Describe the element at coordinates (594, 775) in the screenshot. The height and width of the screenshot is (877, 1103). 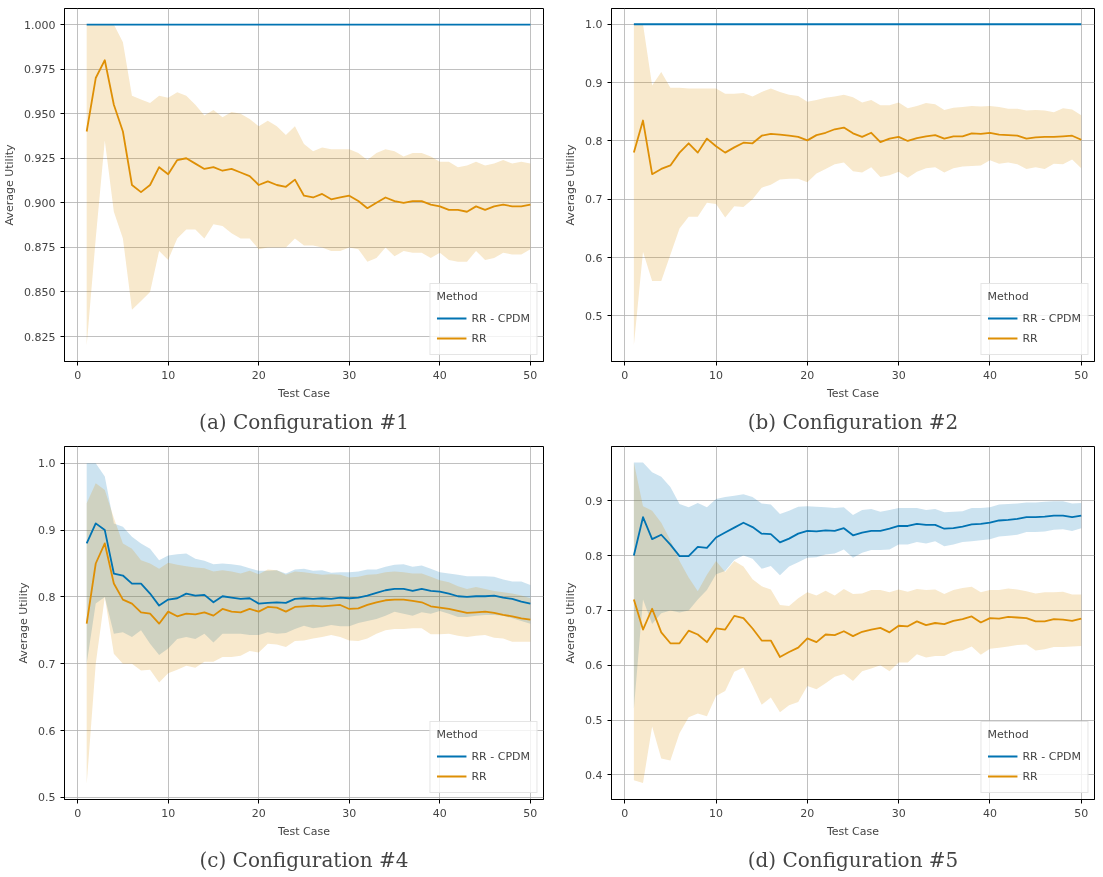
I see `y-tick-label: 0.4` at that location.